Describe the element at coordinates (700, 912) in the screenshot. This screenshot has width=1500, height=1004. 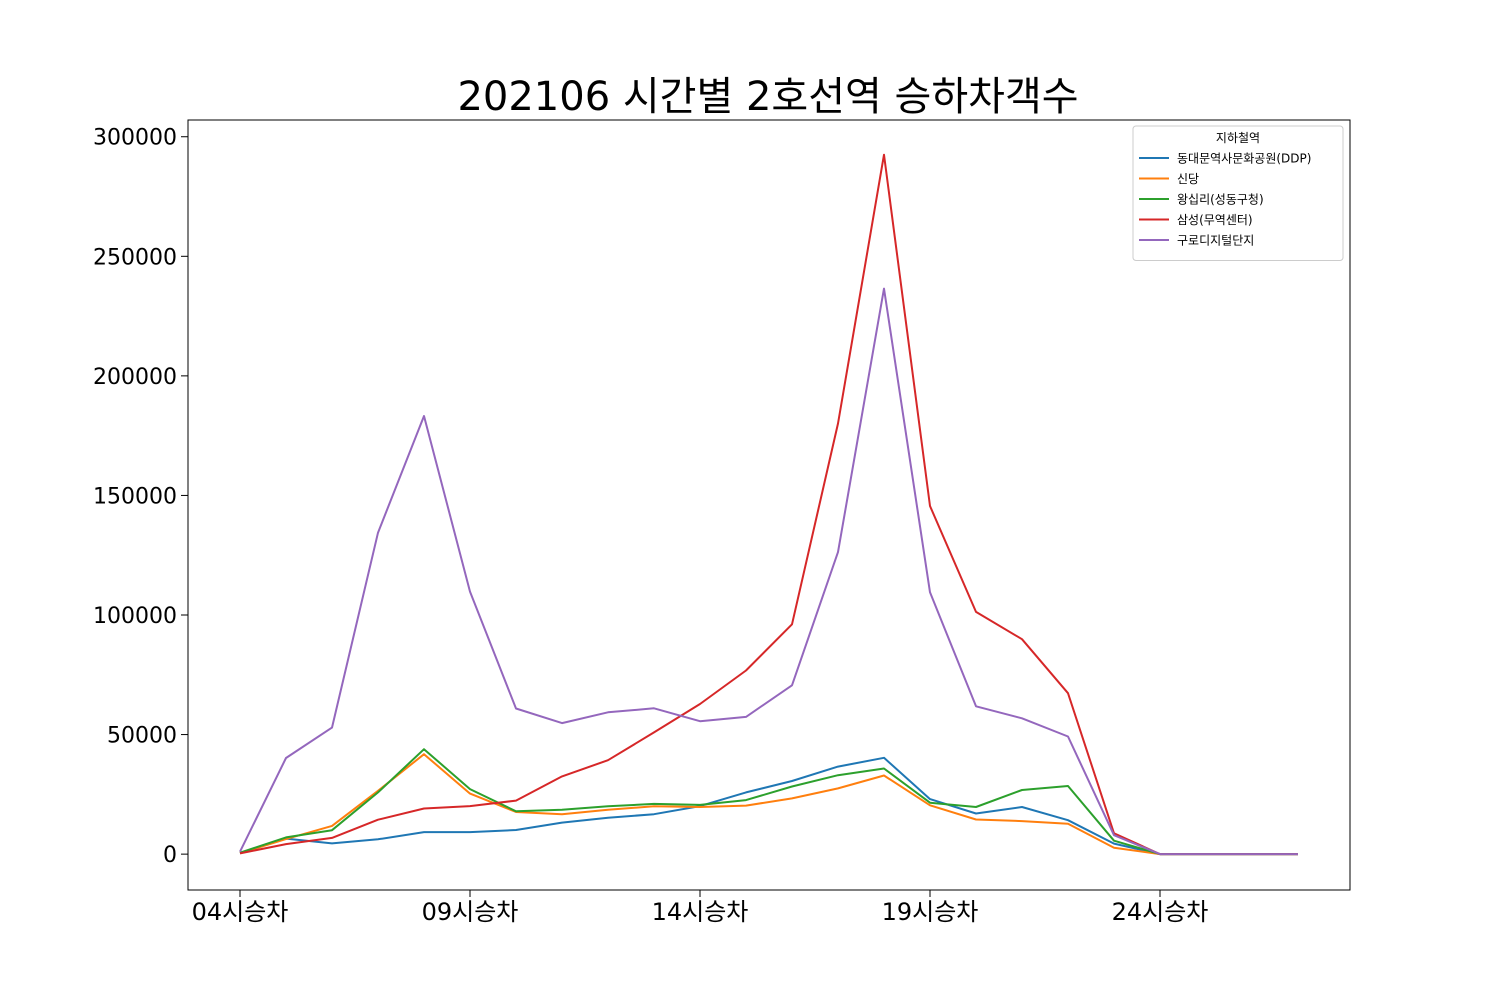
I see `x-tick-label: 14시승차` at that location.